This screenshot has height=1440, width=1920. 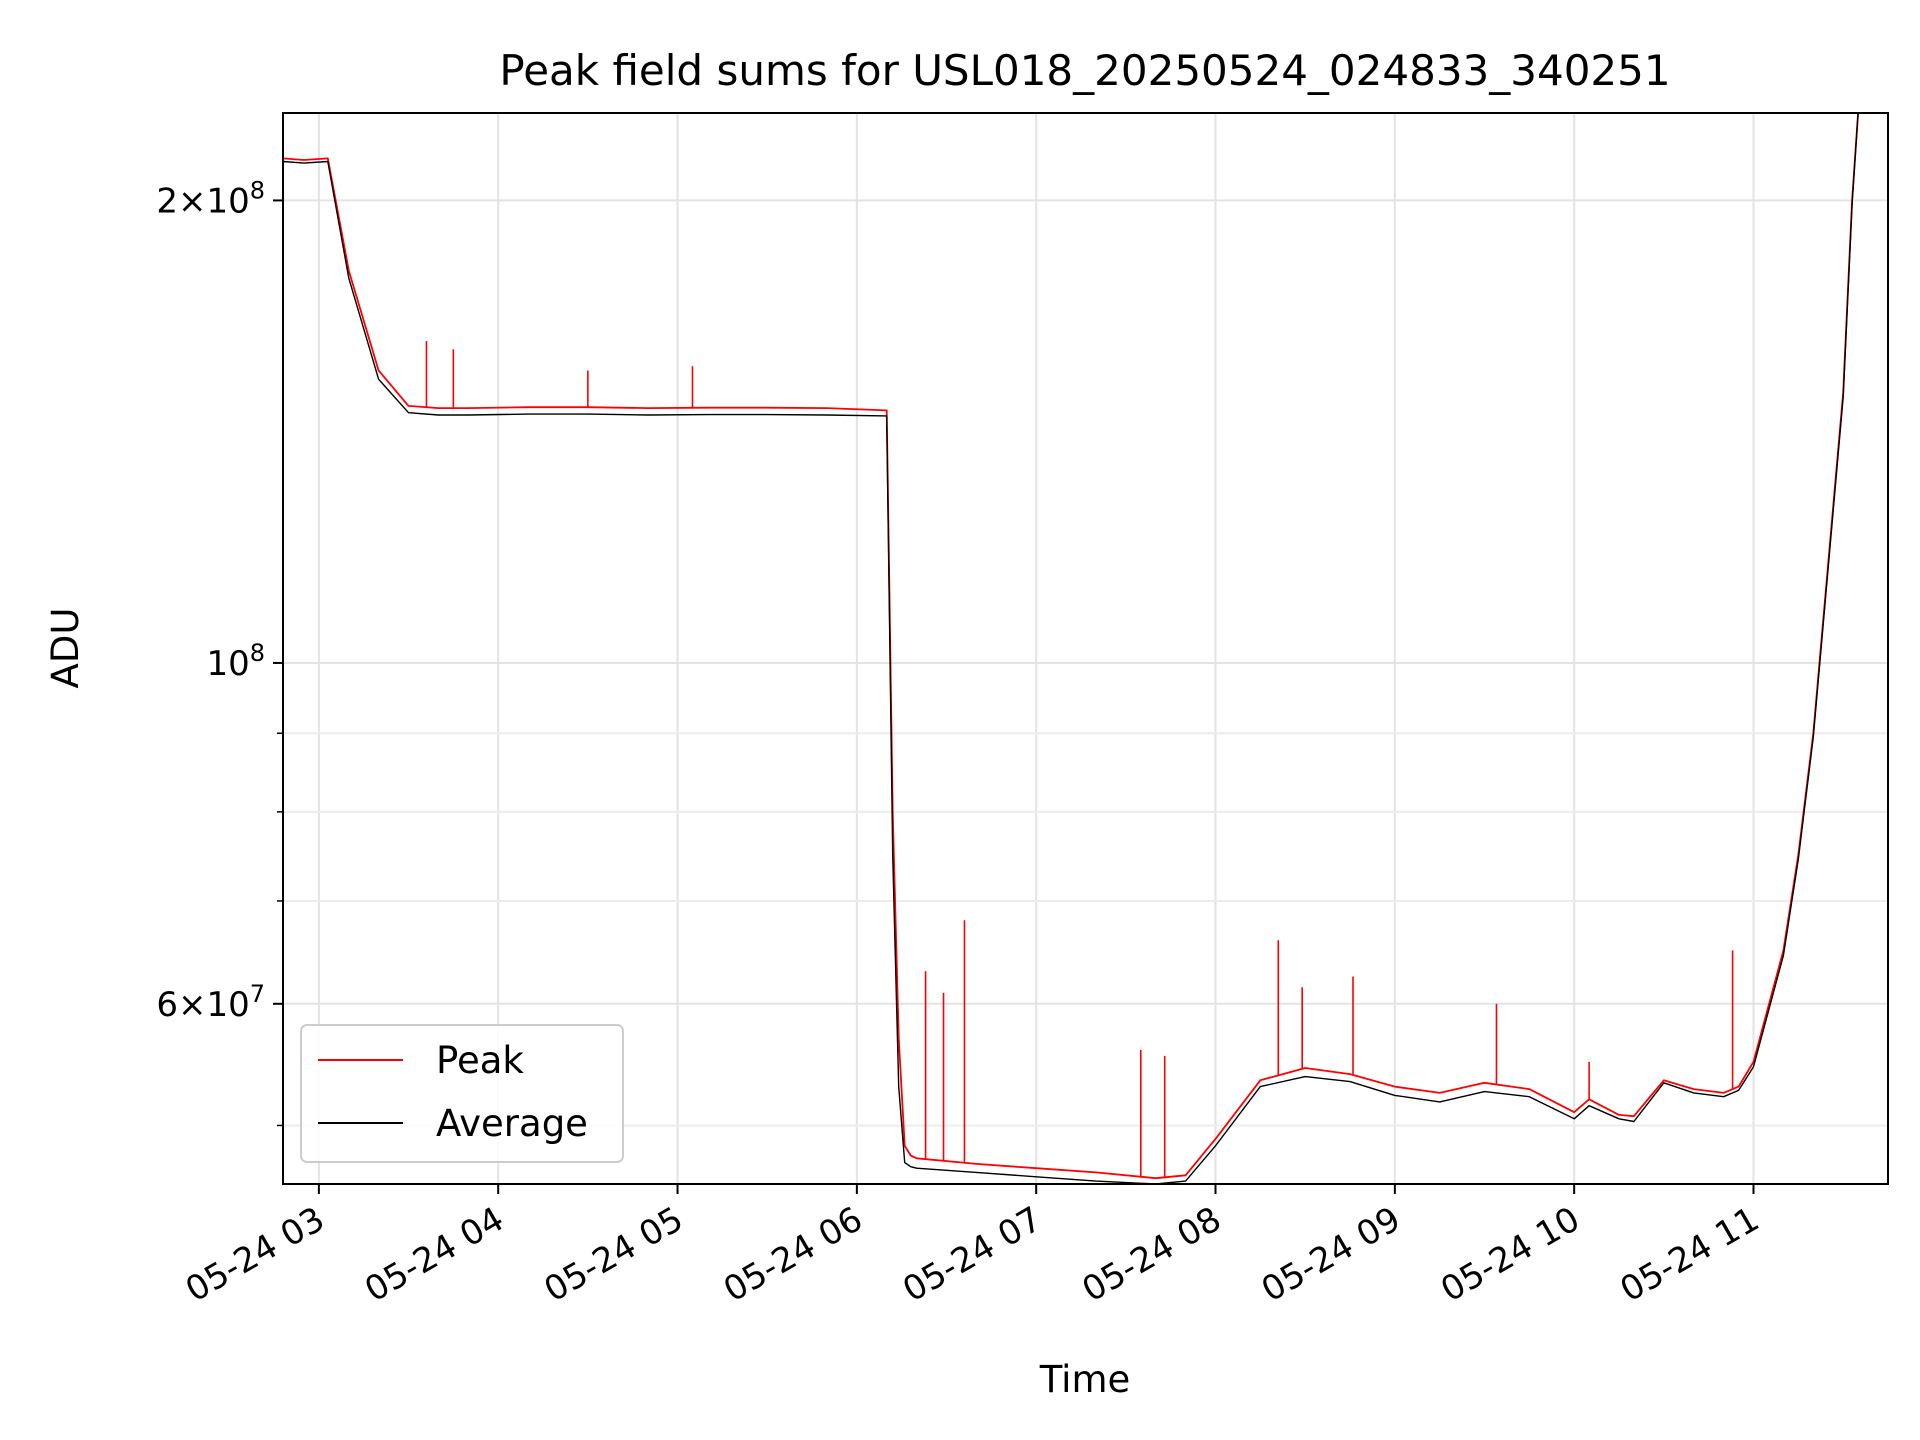 I want to click on x-axis-label: Time, so click(x=1085, y=1379).